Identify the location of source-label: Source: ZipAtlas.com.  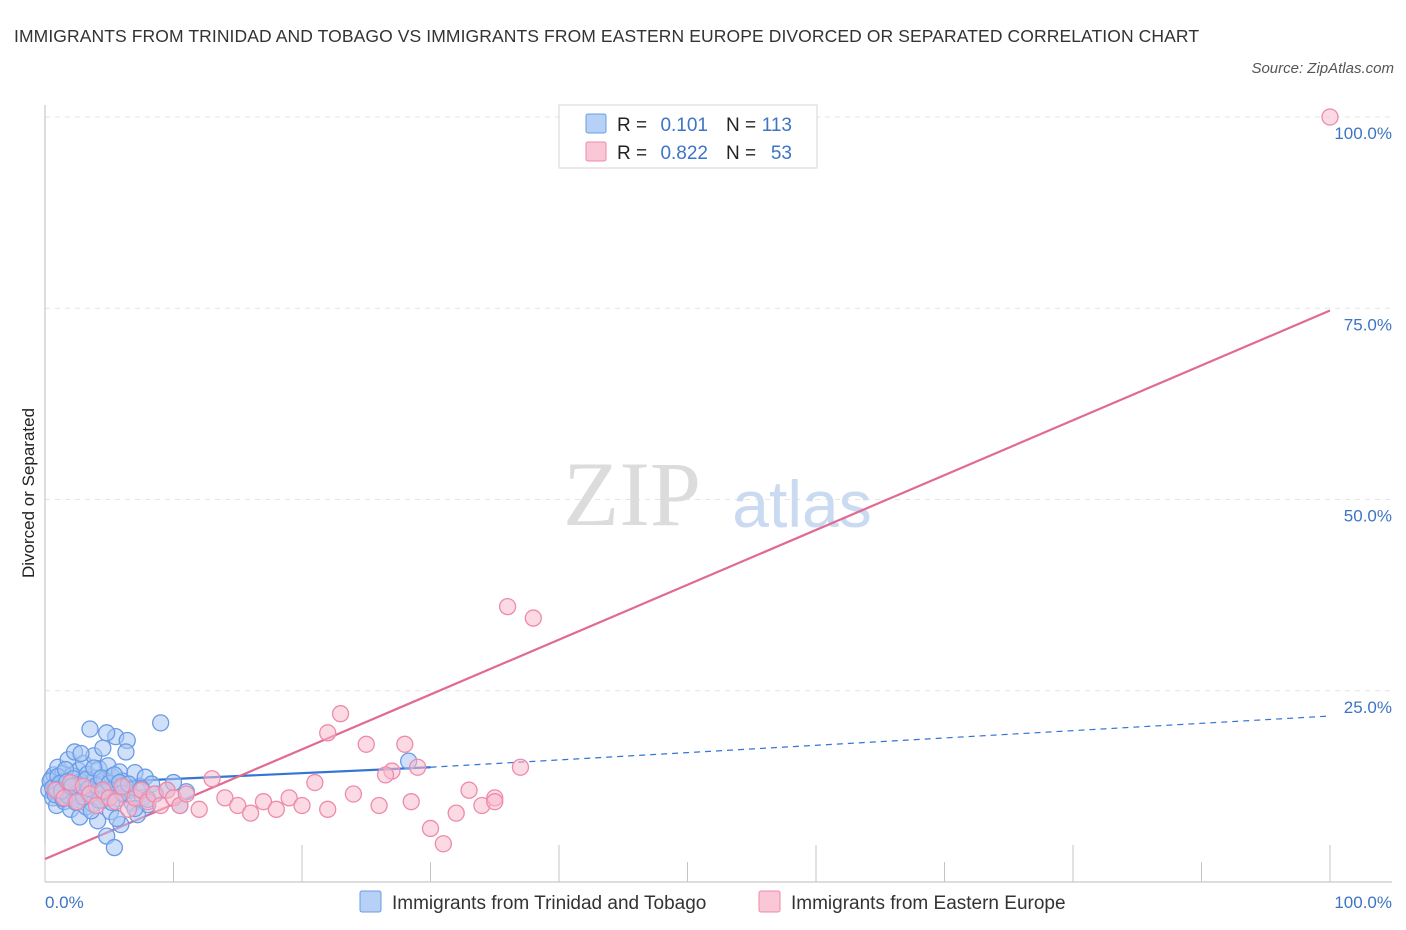
(1322, 68).